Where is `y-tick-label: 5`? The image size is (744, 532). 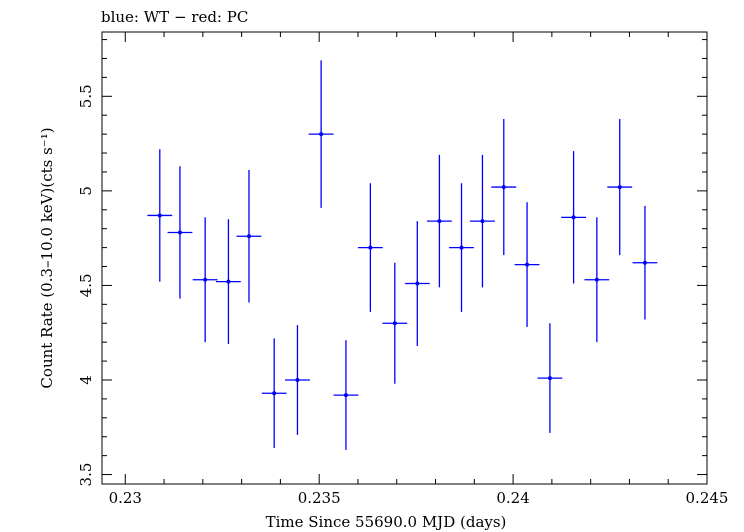
y-tick-label: 5 is located at coordinates (86, 191).